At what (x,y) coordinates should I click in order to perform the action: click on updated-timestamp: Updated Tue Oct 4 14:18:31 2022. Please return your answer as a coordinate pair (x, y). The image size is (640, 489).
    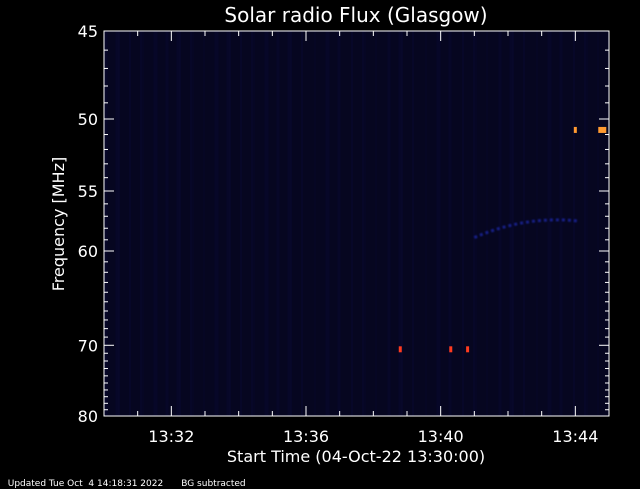
    Looking at the image, I should click on (85, 484).